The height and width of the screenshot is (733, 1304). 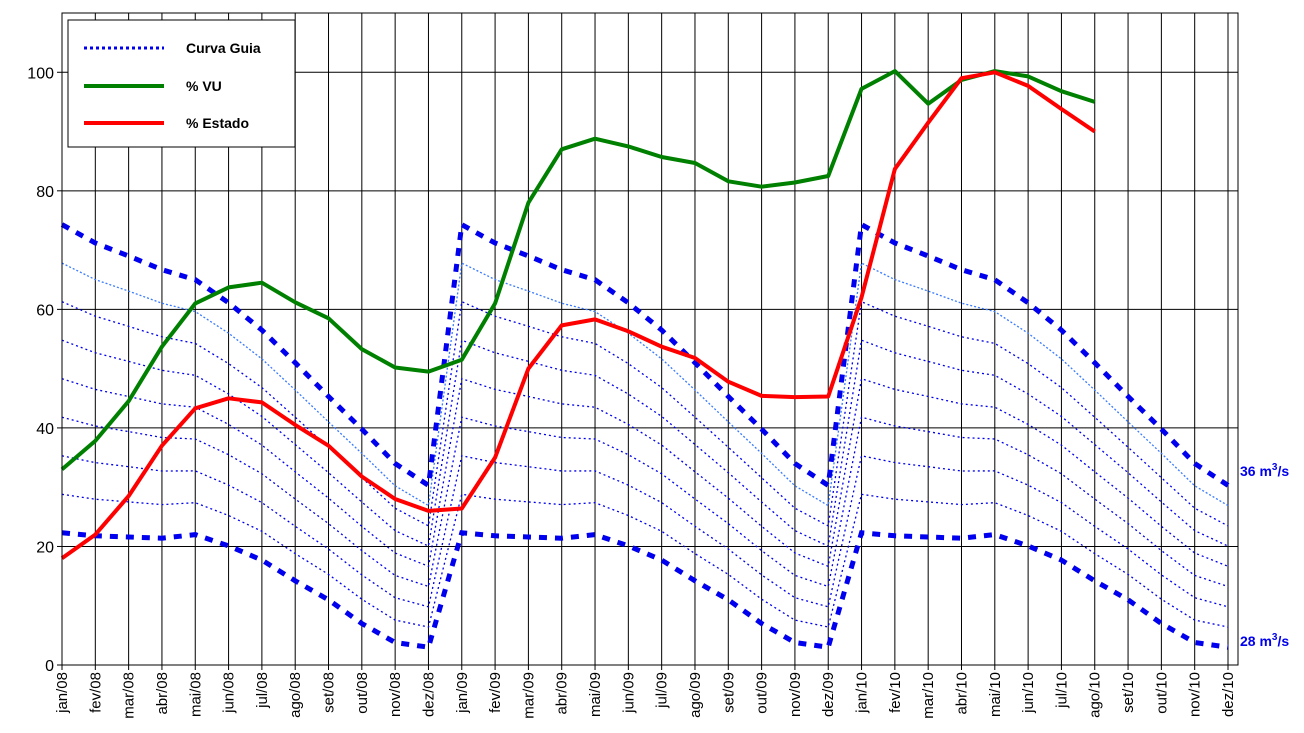 I want to click on x-tick-label: dez/10, so click(x=1228, y=694).